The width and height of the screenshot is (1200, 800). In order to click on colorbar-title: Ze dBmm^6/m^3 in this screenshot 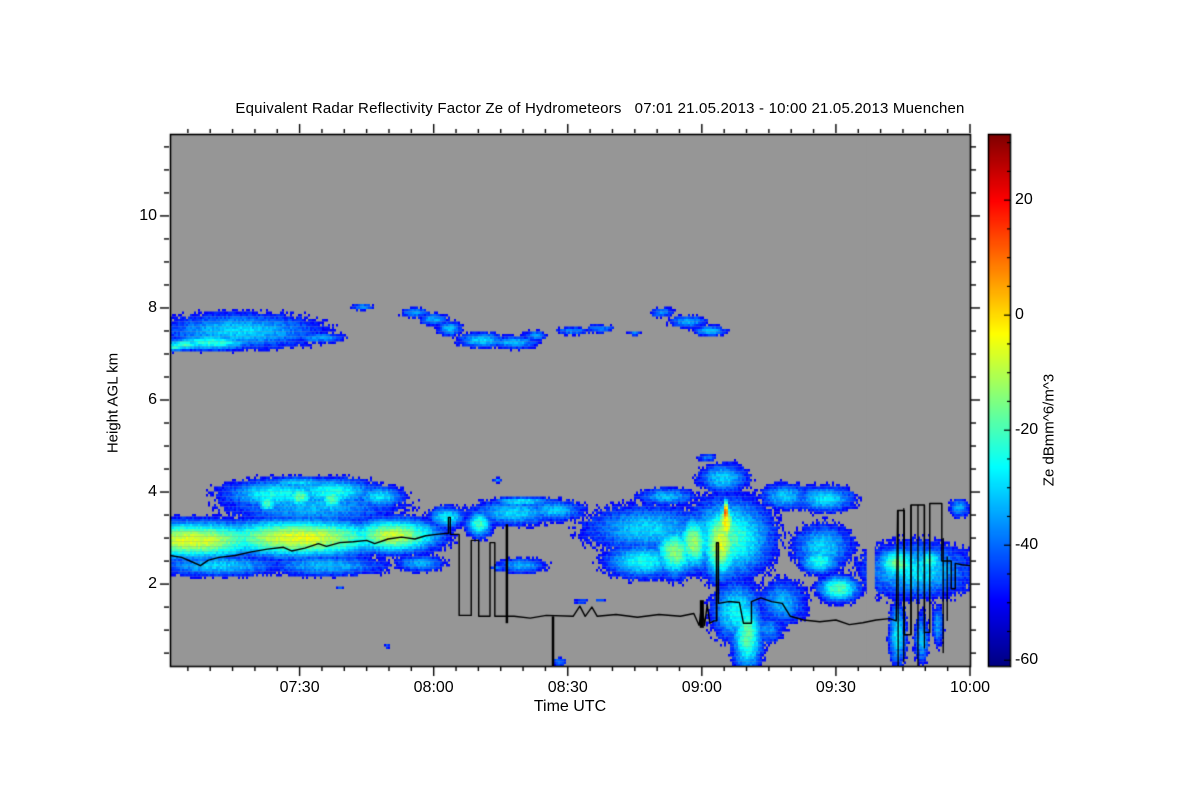, I will do `click(1049, 430)`.